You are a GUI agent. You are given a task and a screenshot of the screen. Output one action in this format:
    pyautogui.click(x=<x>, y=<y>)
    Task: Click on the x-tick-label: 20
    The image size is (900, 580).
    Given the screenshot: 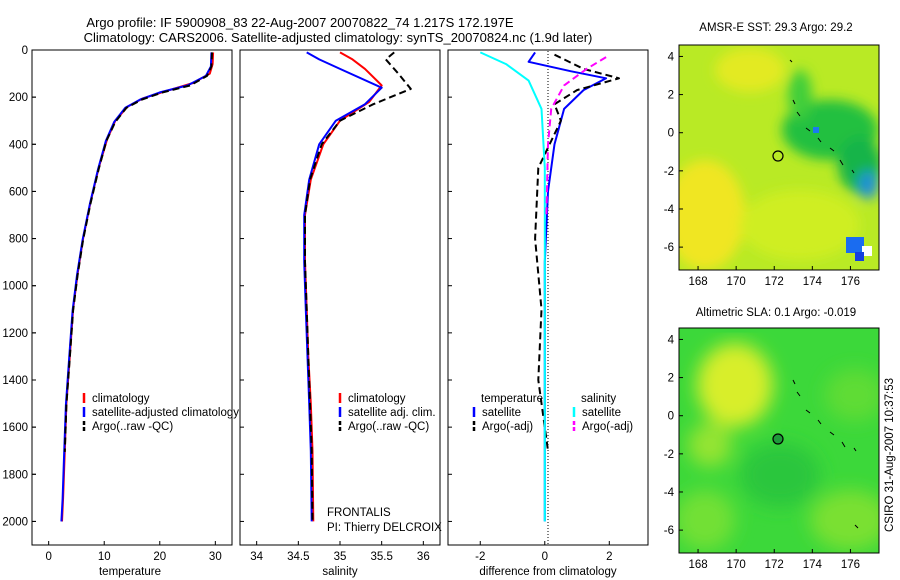 What is the action you would take?
    pyautogui.click(x=159, y=557)
    